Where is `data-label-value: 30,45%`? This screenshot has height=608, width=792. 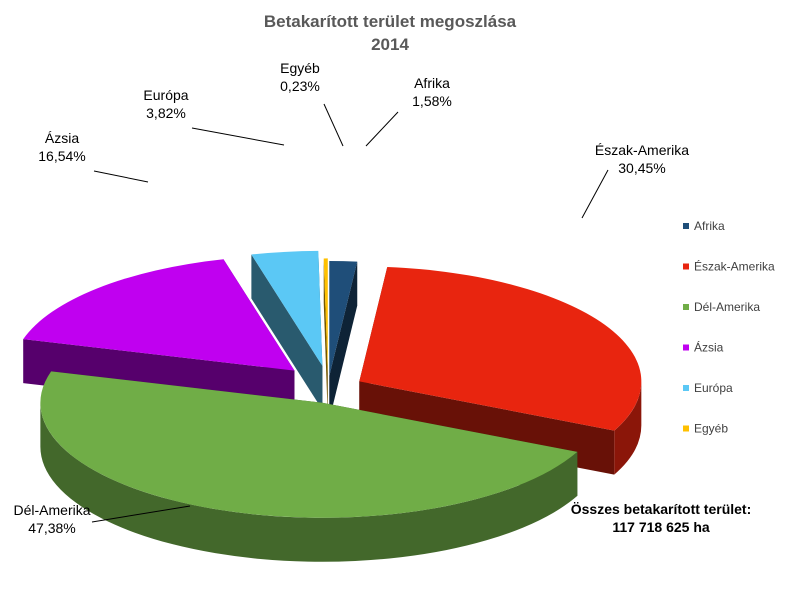
data-label-value: 30,45% is located at coordinates (641, 168).